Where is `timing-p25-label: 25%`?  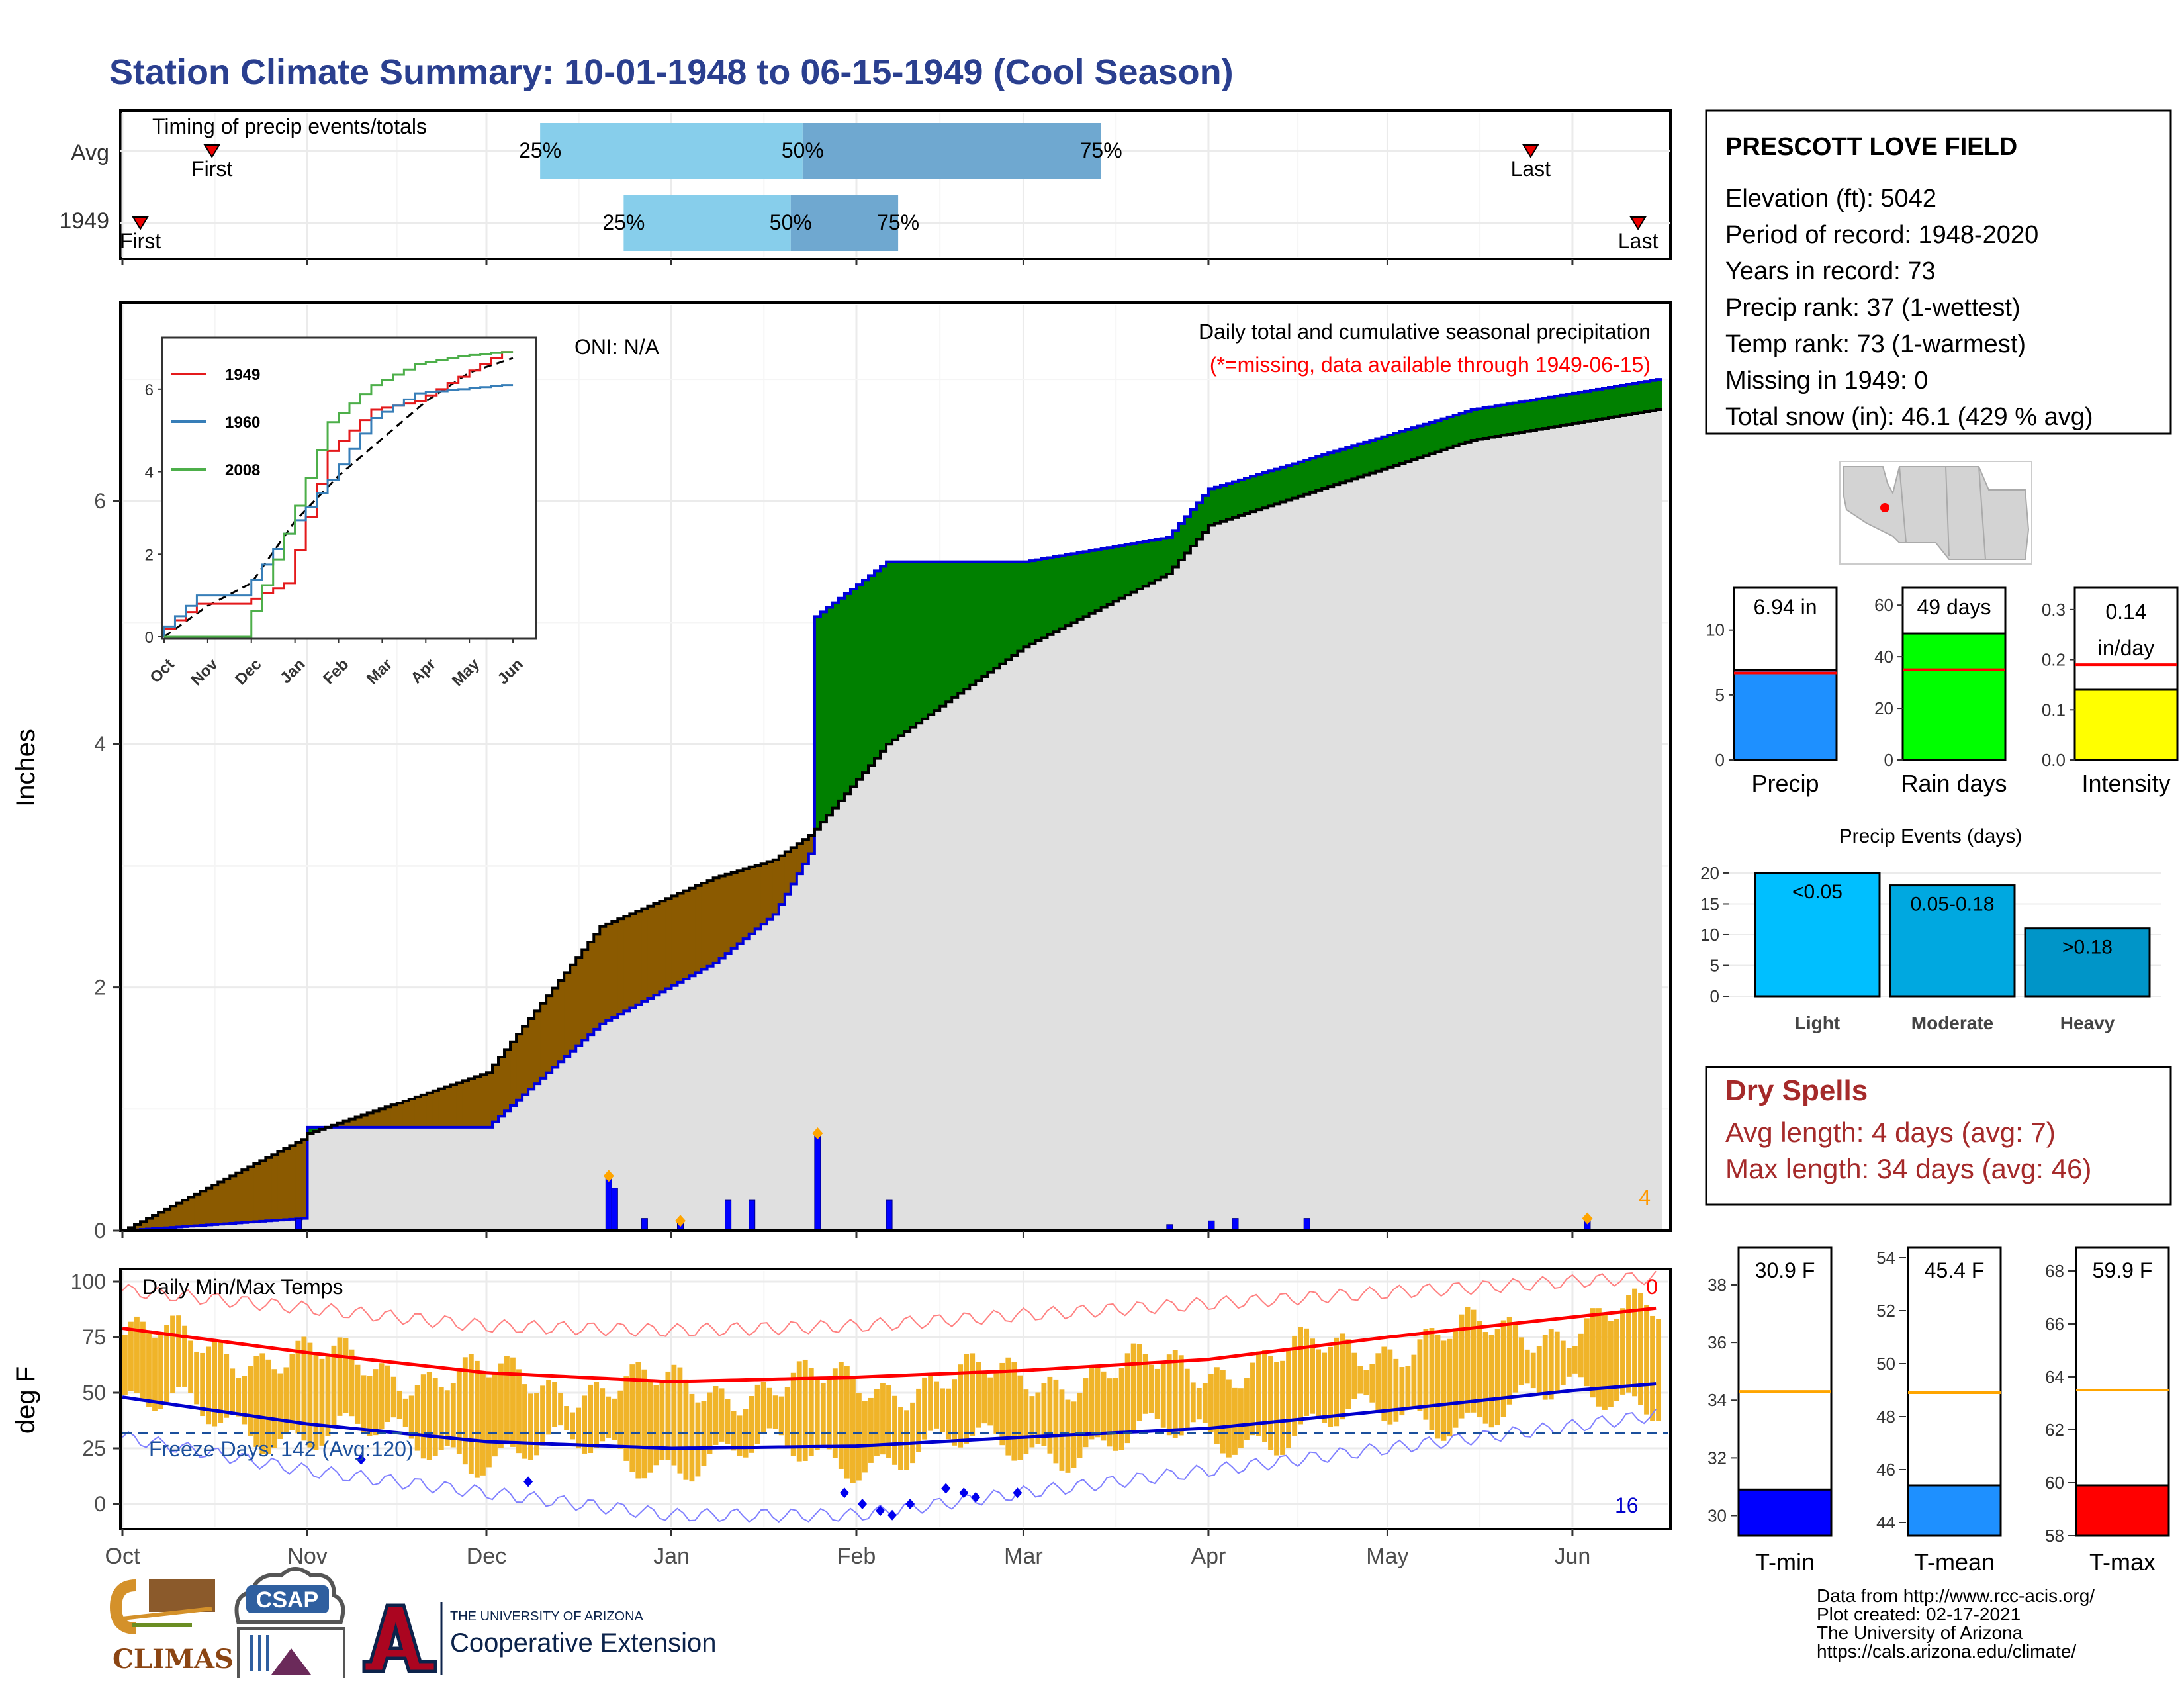
timing-p25-label: 25% is located at coordinates (540, 150).